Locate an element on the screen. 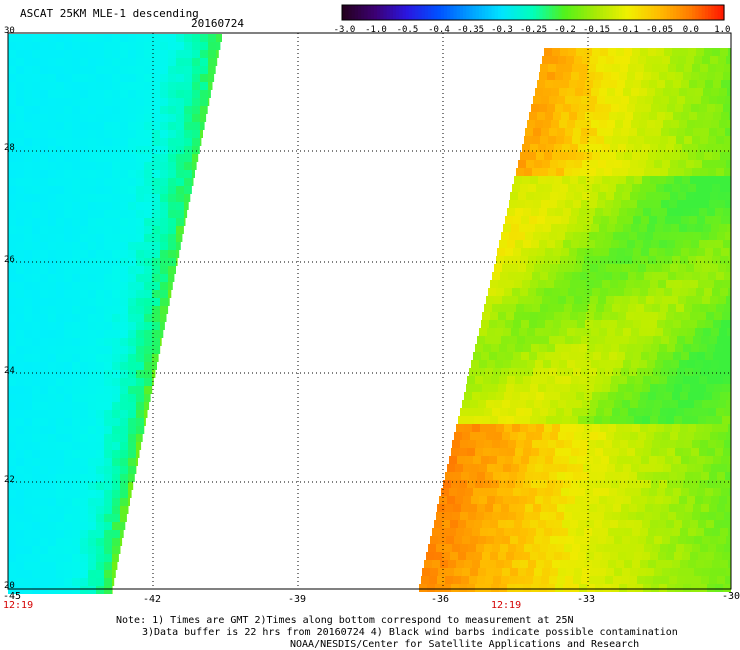 The width and height of the screenshot is (740, 650). colorbar is located at coordinates (533, 12).